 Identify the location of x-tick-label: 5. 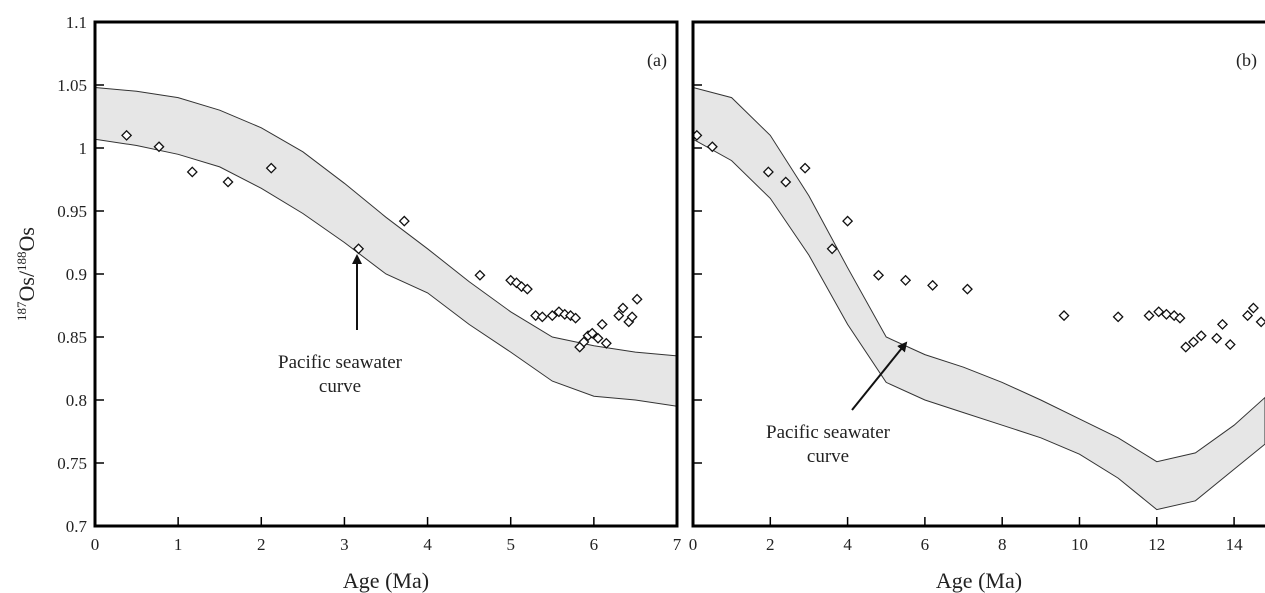
(510, 544).